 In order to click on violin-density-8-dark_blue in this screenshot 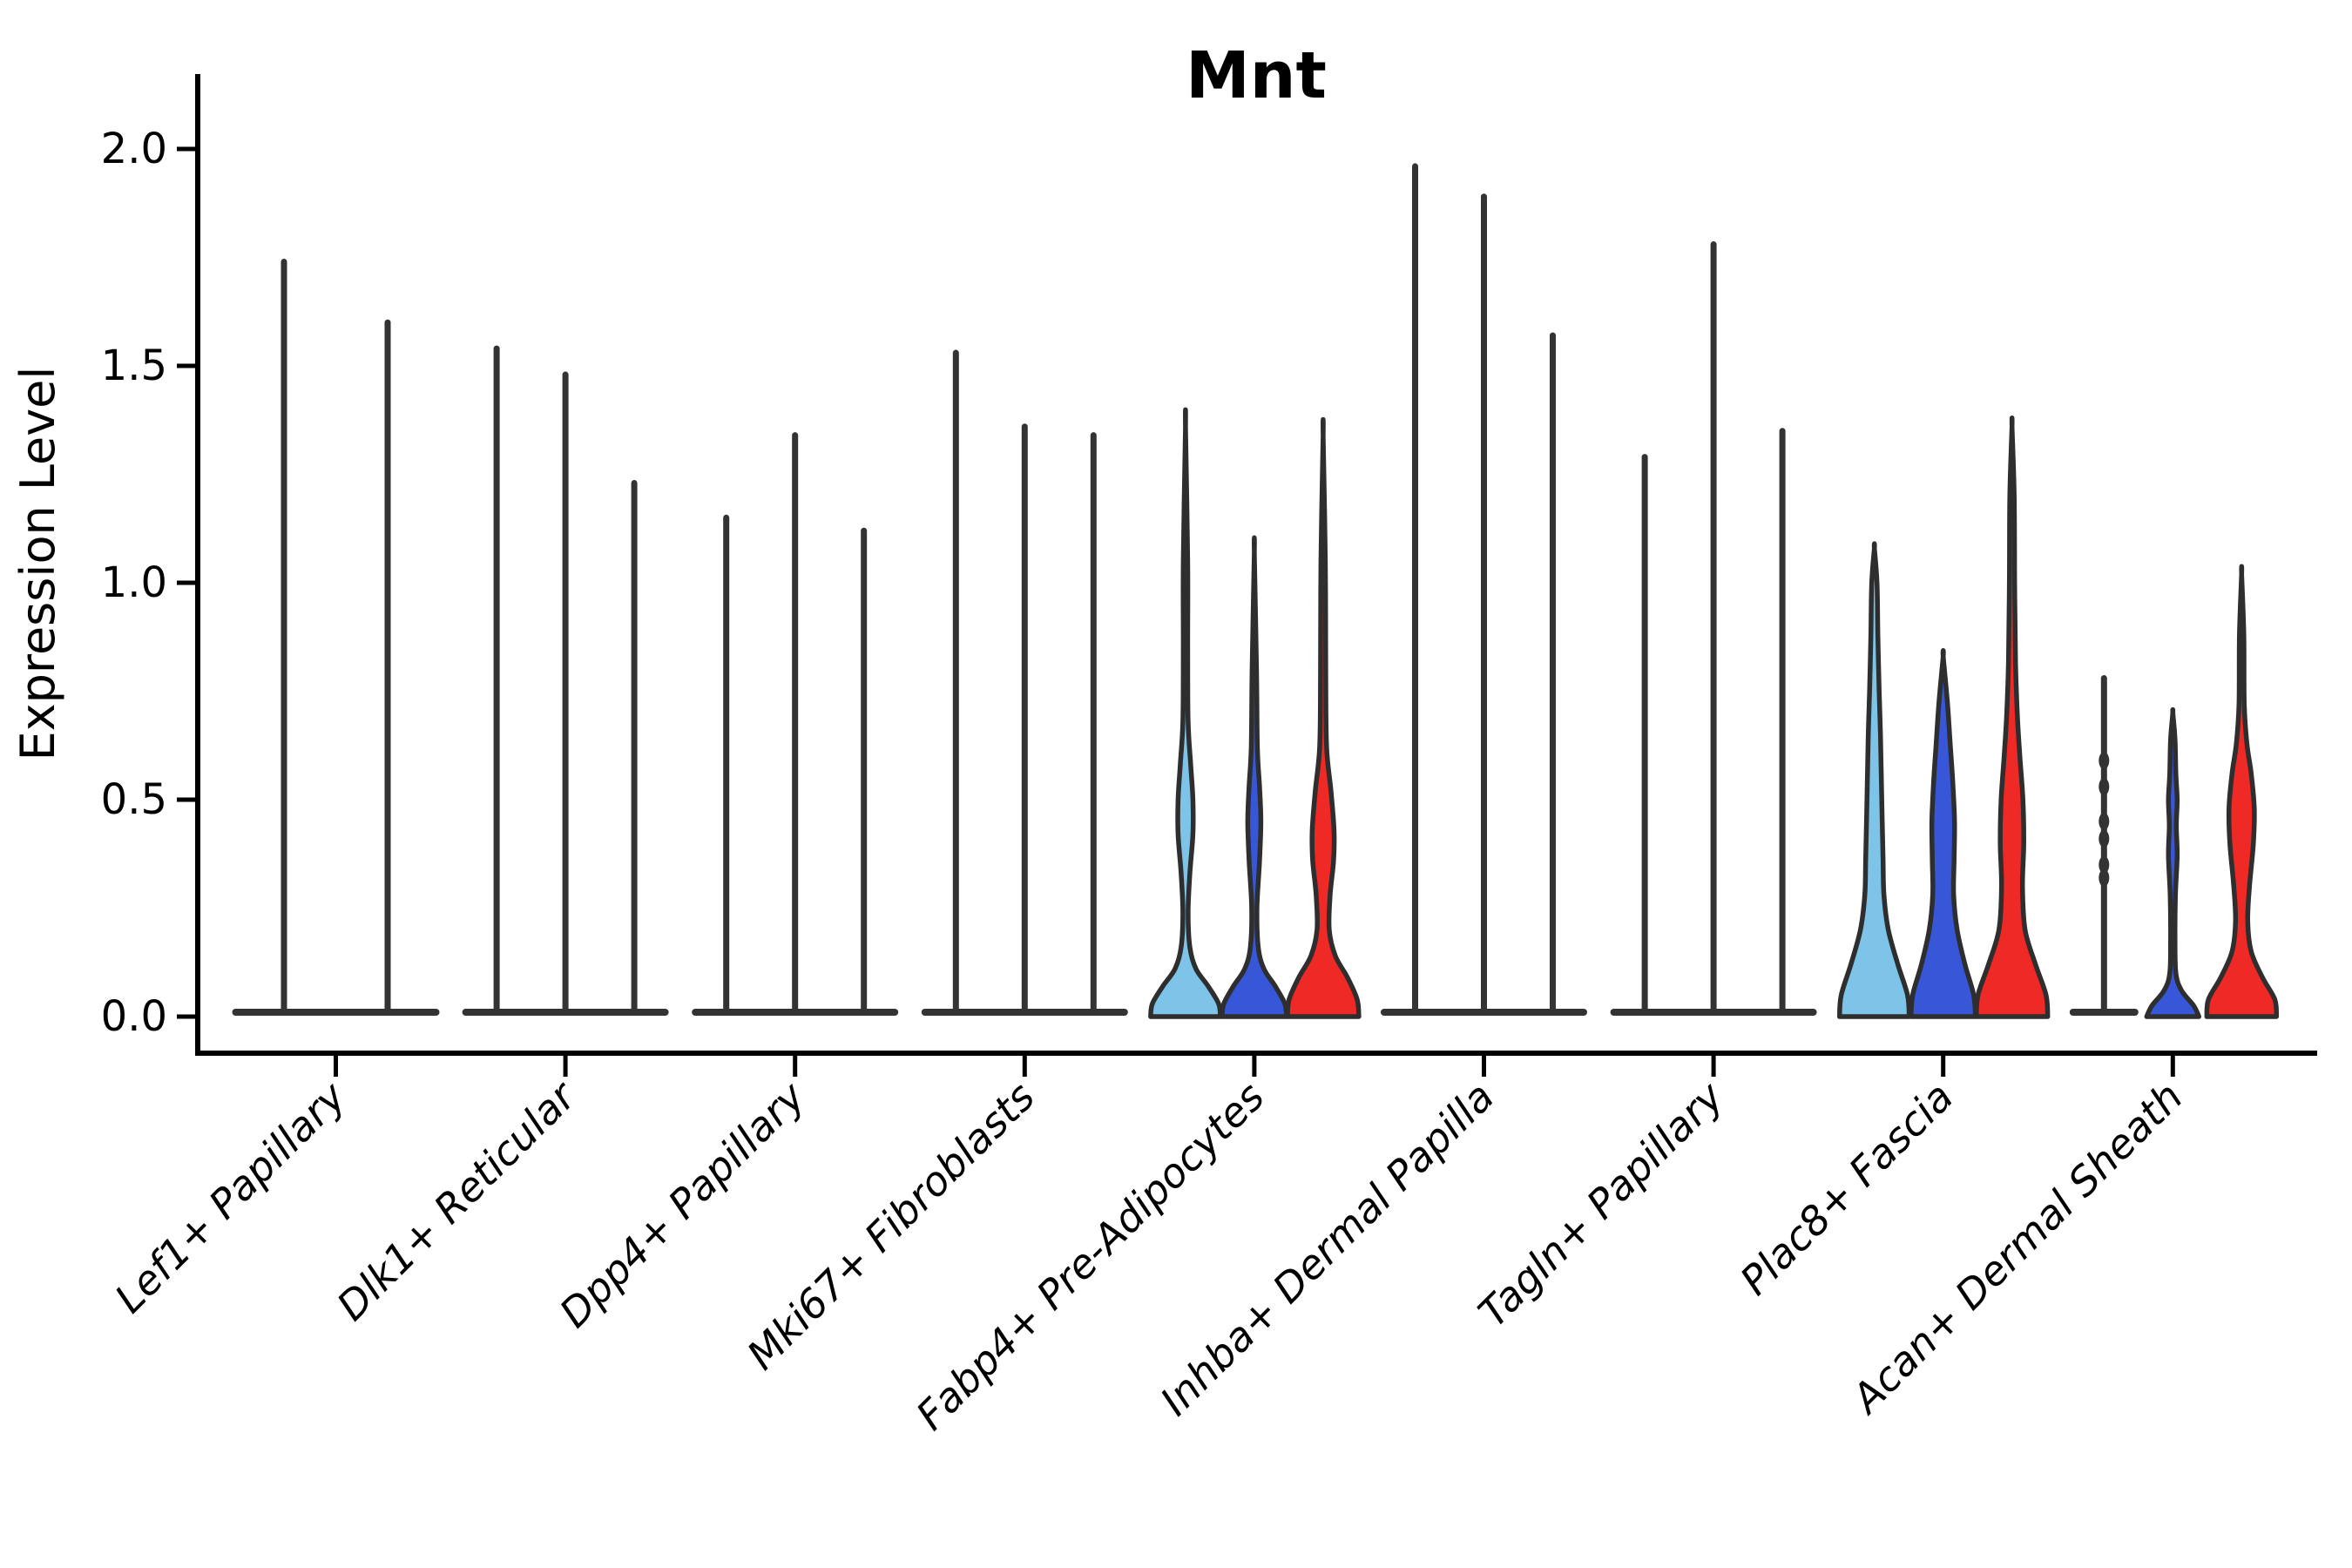, I will do `click(1943, 834)`.